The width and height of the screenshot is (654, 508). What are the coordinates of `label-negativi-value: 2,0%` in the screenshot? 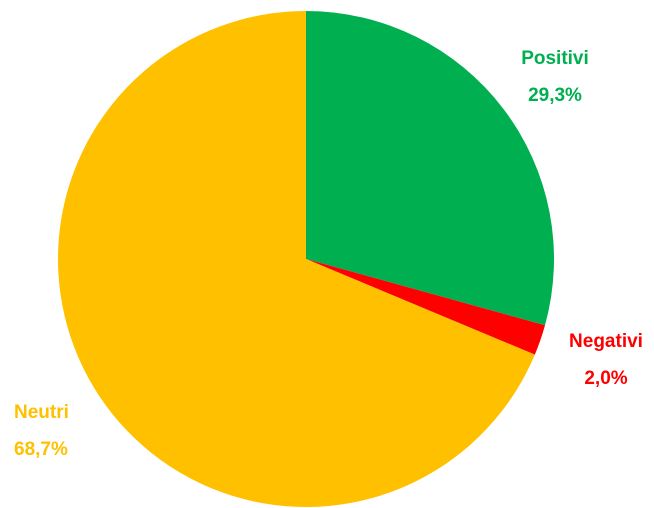 It's located at (605, 378).